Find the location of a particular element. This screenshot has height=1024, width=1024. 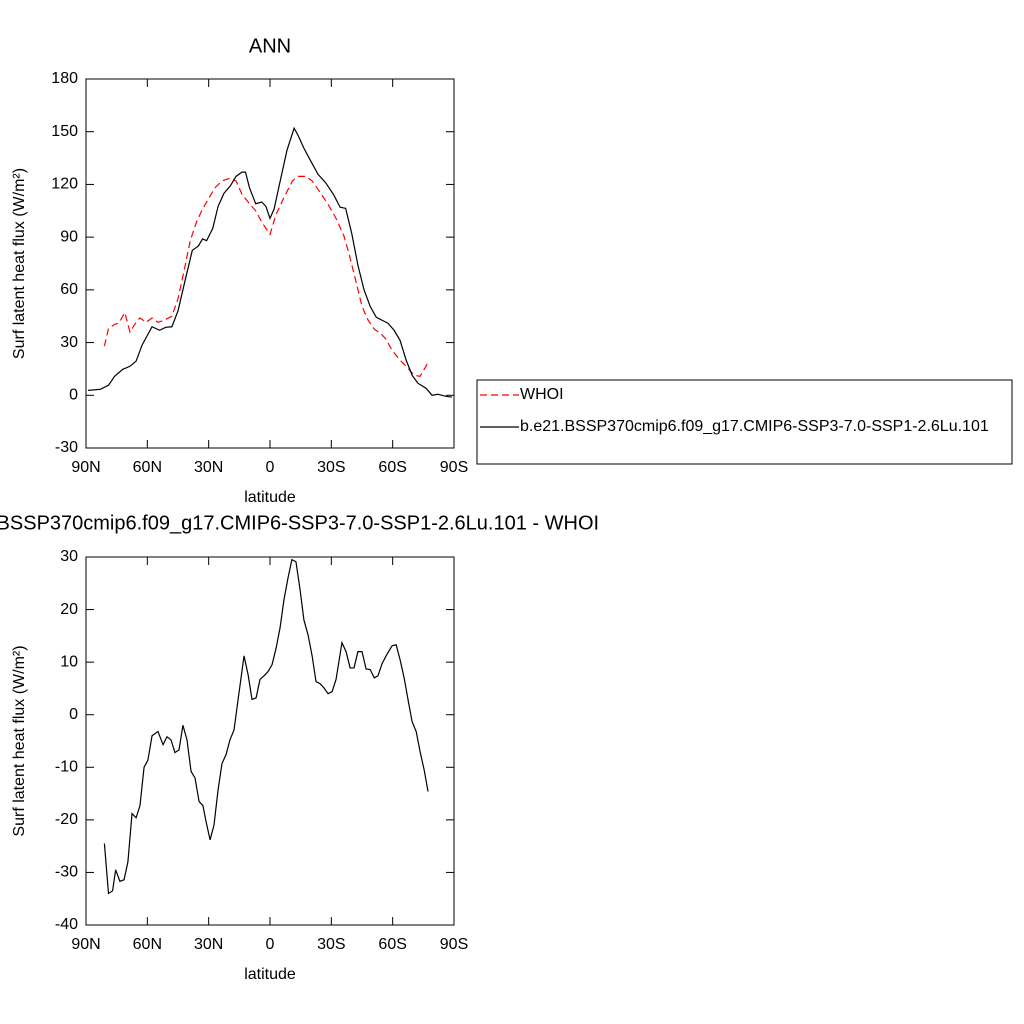

y-tick-label: 20 is located at coordinates (69, 609).